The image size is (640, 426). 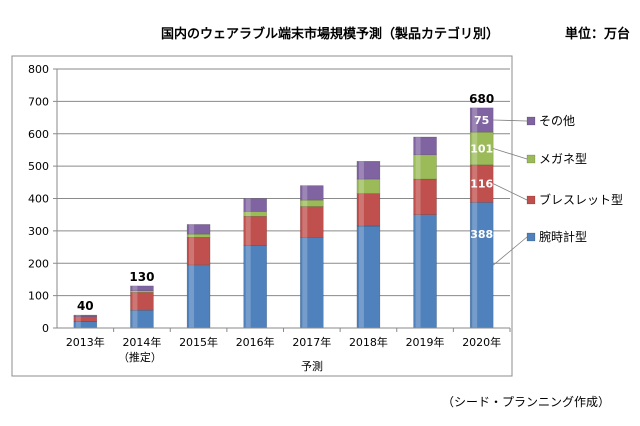 I want to click on source-note: （シード・プランニング作成）, so click(x=526, y=402).